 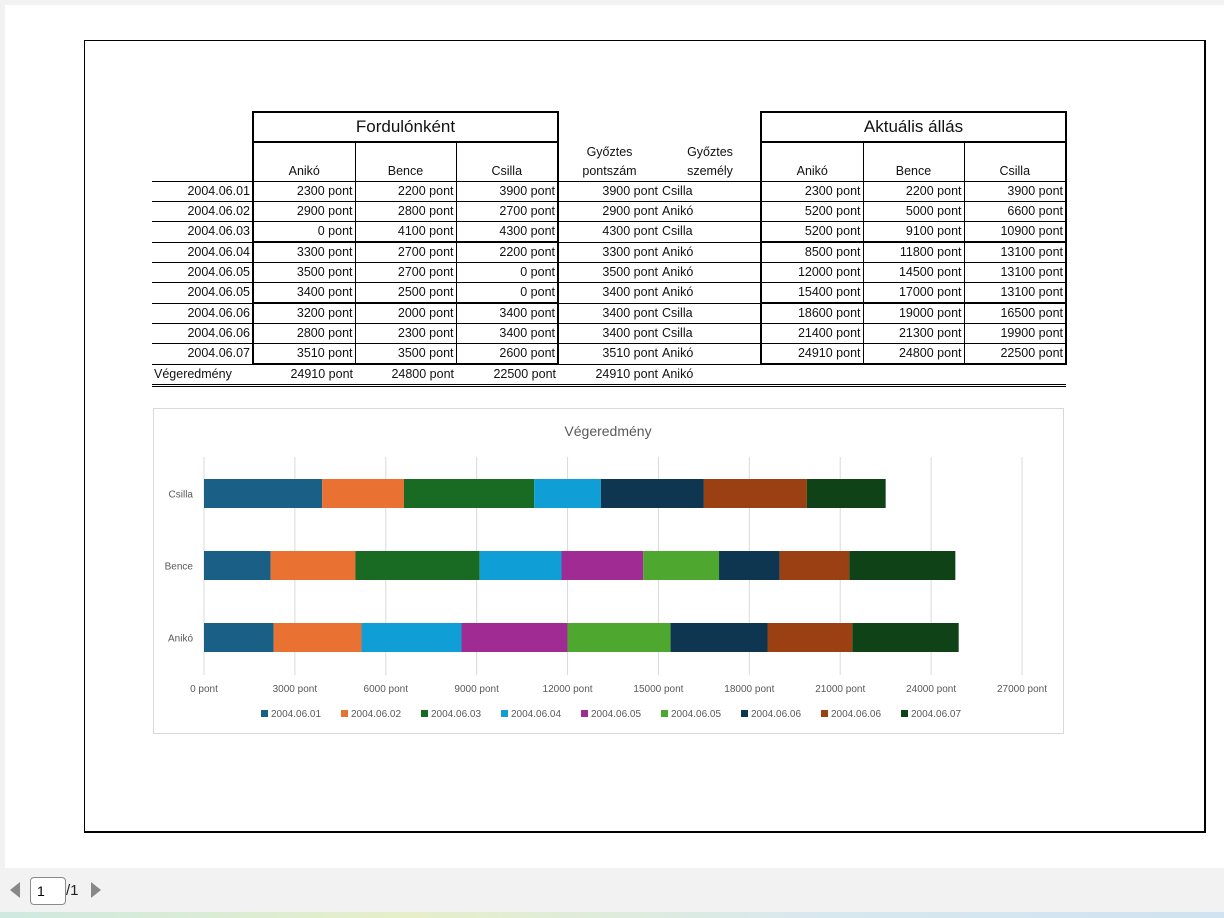 What do you see at coordinates (913, 252) in the screenshot?
I see `row-current-bence: 11800 pont` at bounding box center [913, 252].